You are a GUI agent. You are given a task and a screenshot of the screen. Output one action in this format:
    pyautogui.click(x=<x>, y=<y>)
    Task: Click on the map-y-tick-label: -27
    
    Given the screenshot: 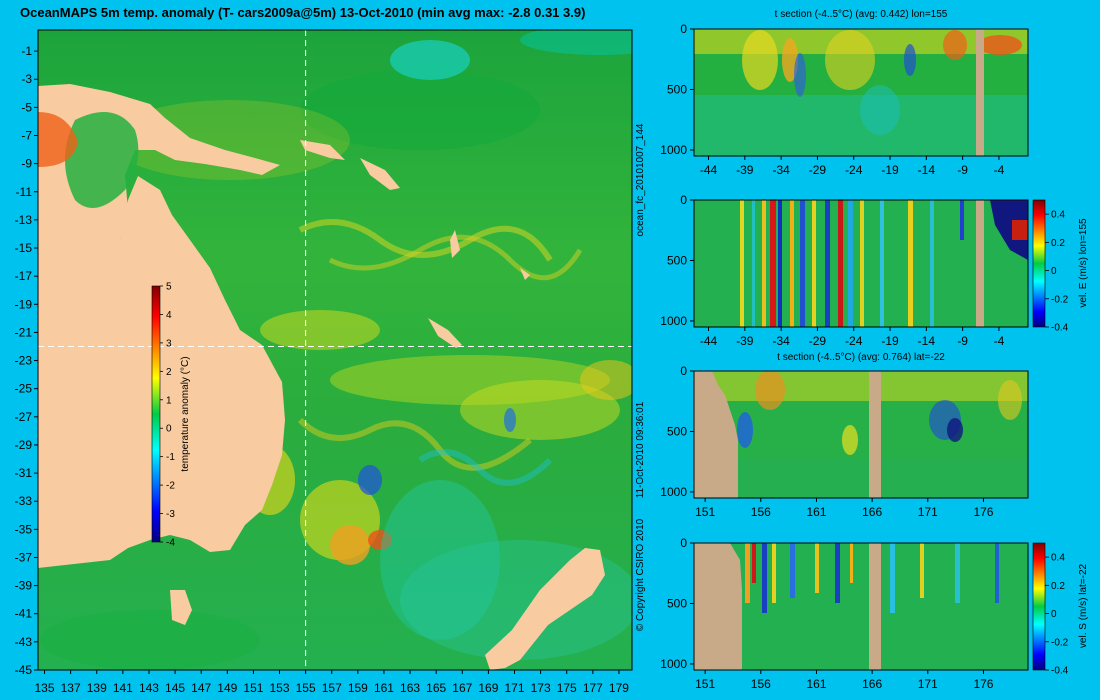 What is the action you would take?
    pyautogui.click(x=24, y=417)
    